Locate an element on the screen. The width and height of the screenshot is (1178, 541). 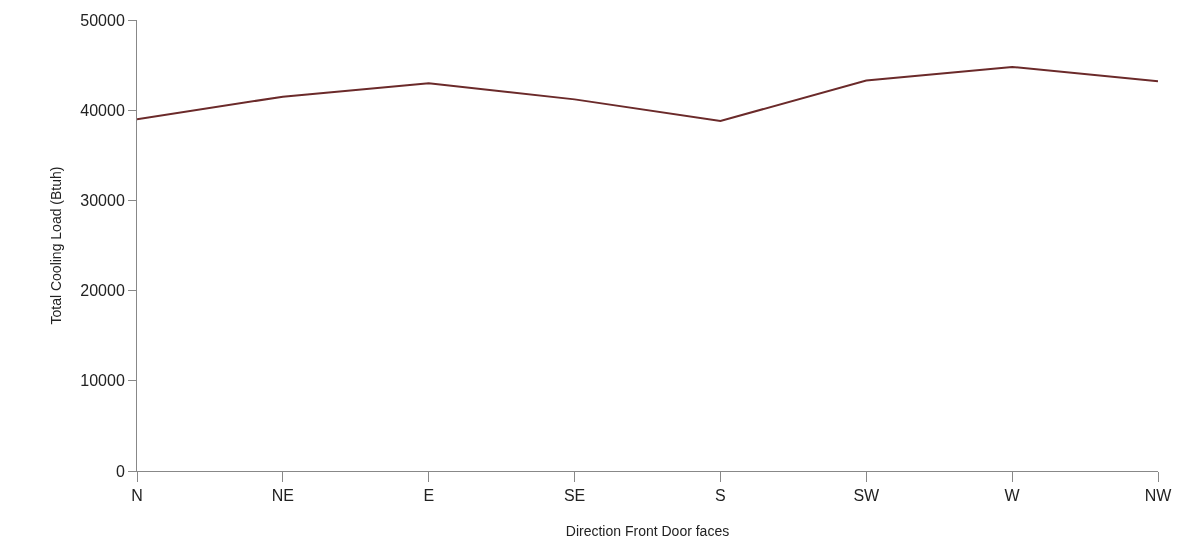
y-tick-label: 20000 is located at coordinates (102, 291).